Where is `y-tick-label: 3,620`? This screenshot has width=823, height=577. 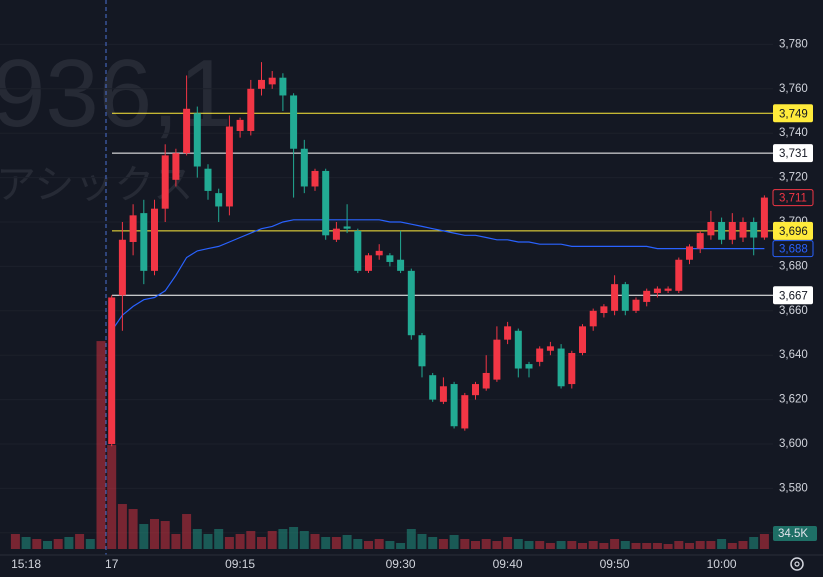
y-tick-label: 3,620 is located at coordinates (793, 400).